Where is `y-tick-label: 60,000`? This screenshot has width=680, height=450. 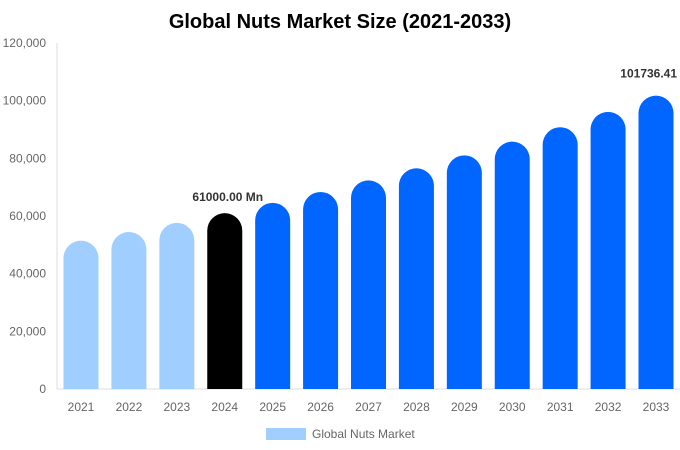
y-tick-label: 60,000 is located at coordinates (27, 216).